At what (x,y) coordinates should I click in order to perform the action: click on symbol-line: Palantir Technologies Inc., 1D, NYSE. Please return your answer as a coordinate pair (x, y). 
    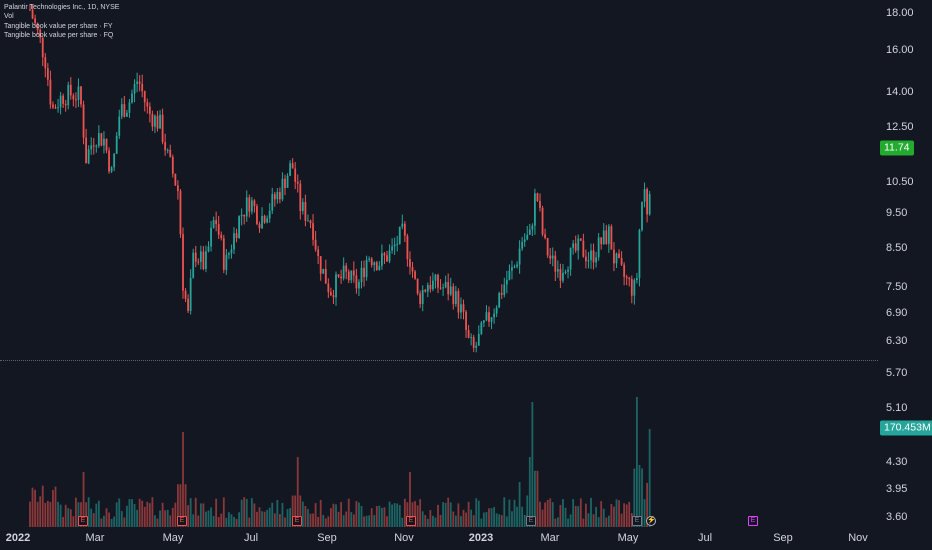
    Looking at the image, I should click on (62, 7).